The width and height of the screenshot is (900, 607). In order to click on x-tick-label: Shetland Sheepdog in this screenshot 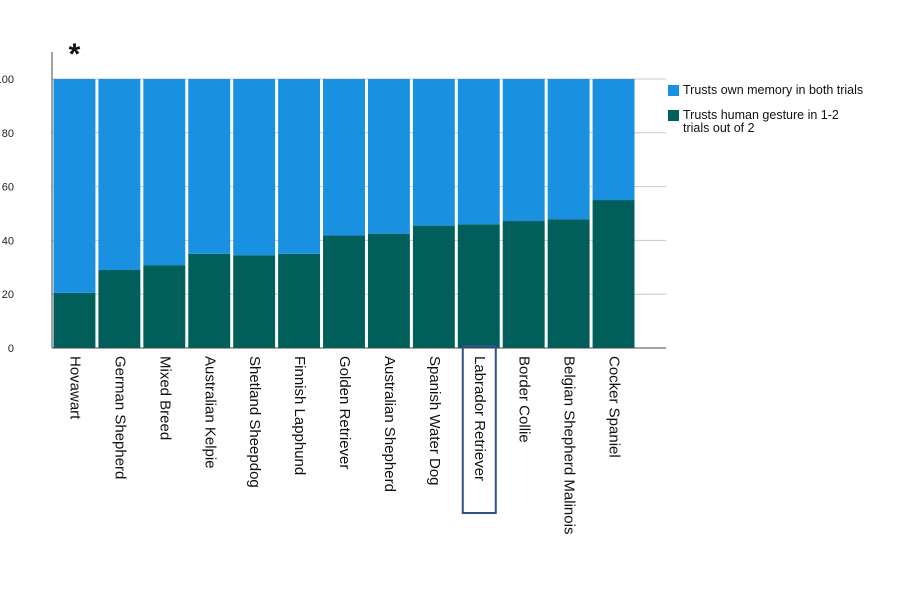, I will do `click(254, 422)`.